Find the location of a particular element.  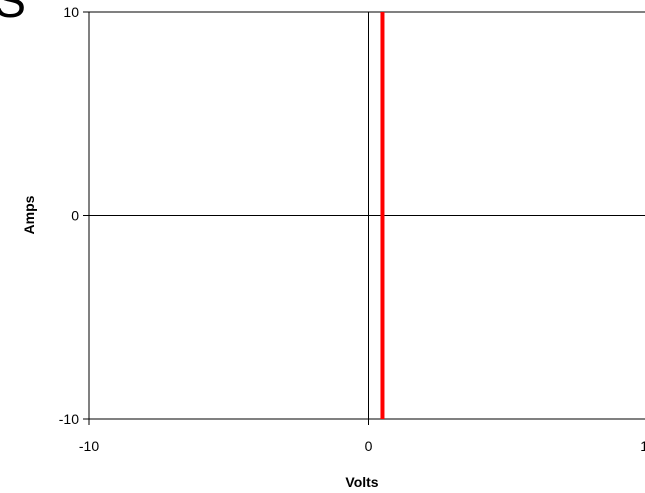

y-tick-label: 0 is located at coordinates (75, 216).